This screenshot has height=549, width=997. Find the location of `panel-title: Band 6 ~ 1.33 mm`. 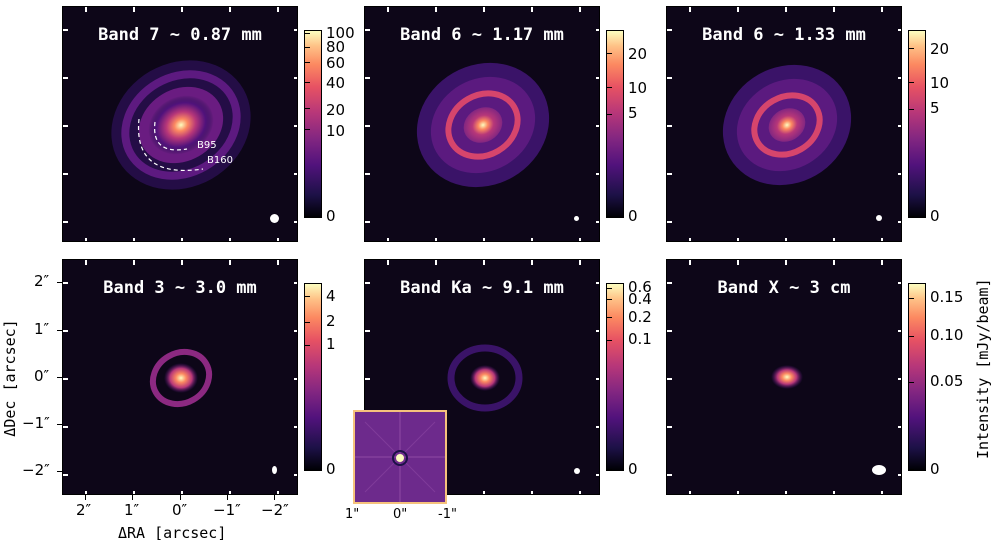

panel-title: Band 6 ~ 1.33 mm is located at coordinates (784, 35).